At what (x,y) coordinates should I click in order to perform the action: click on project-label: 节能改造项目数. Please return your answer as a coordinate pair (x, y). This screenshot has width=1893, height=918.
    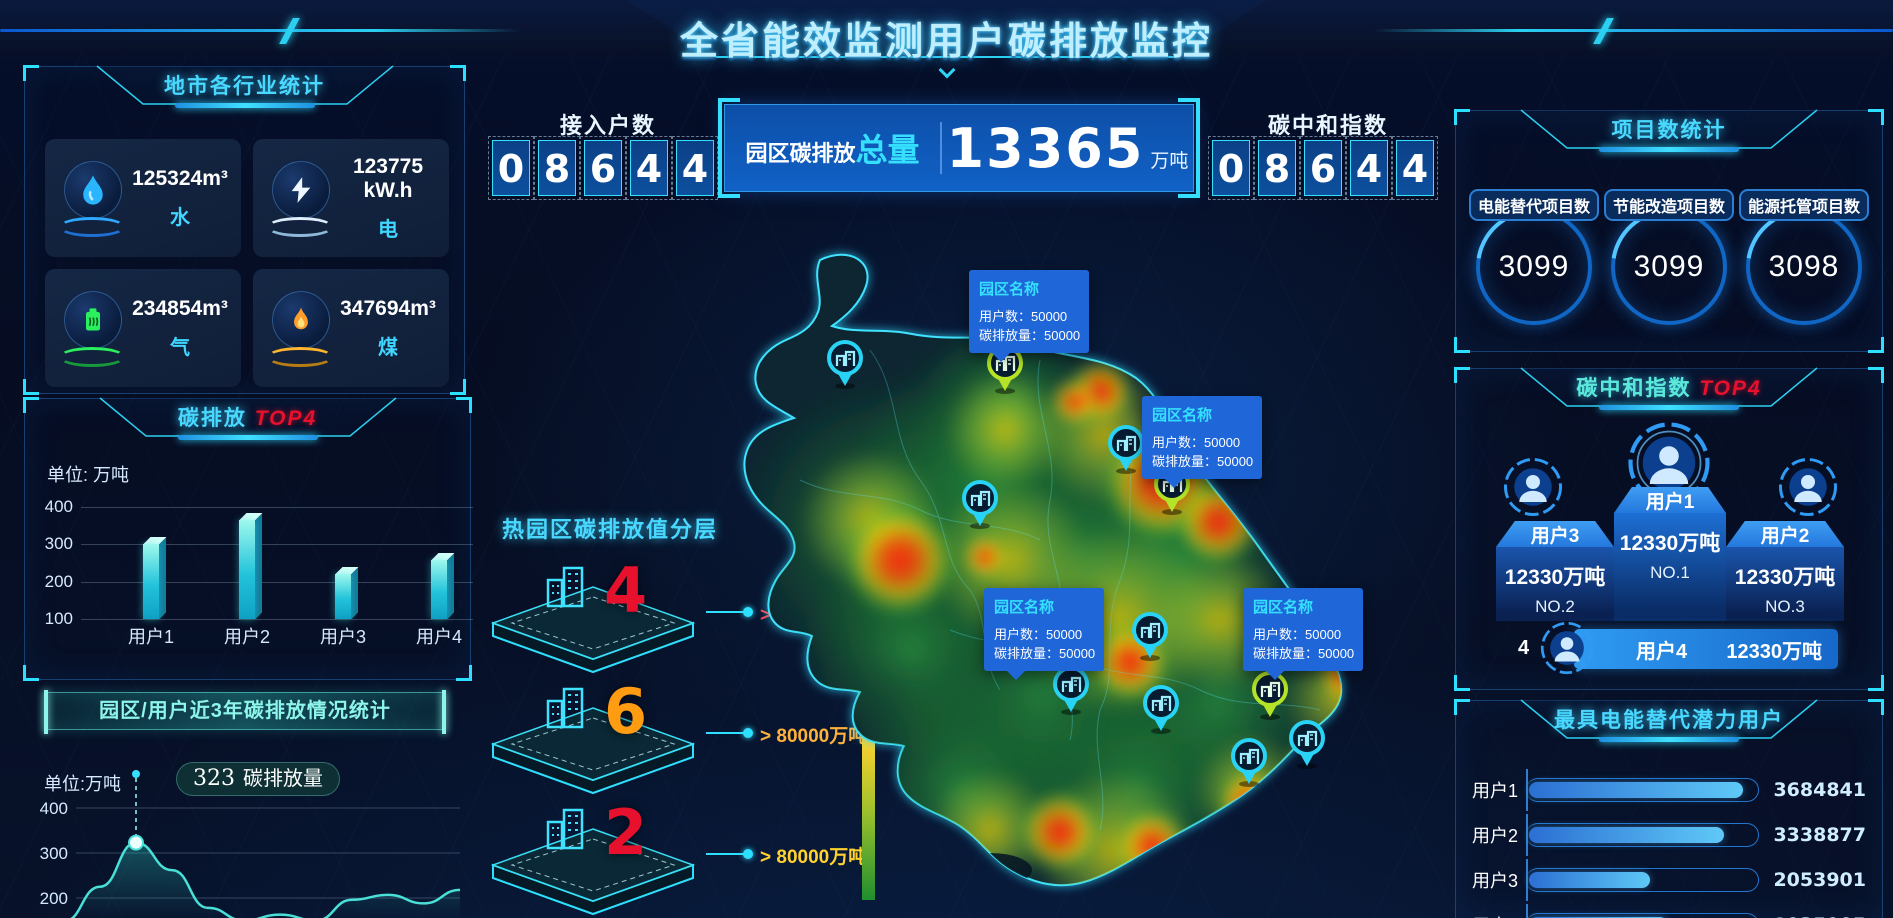
    Looking at the image, I should click on (1669, 205).